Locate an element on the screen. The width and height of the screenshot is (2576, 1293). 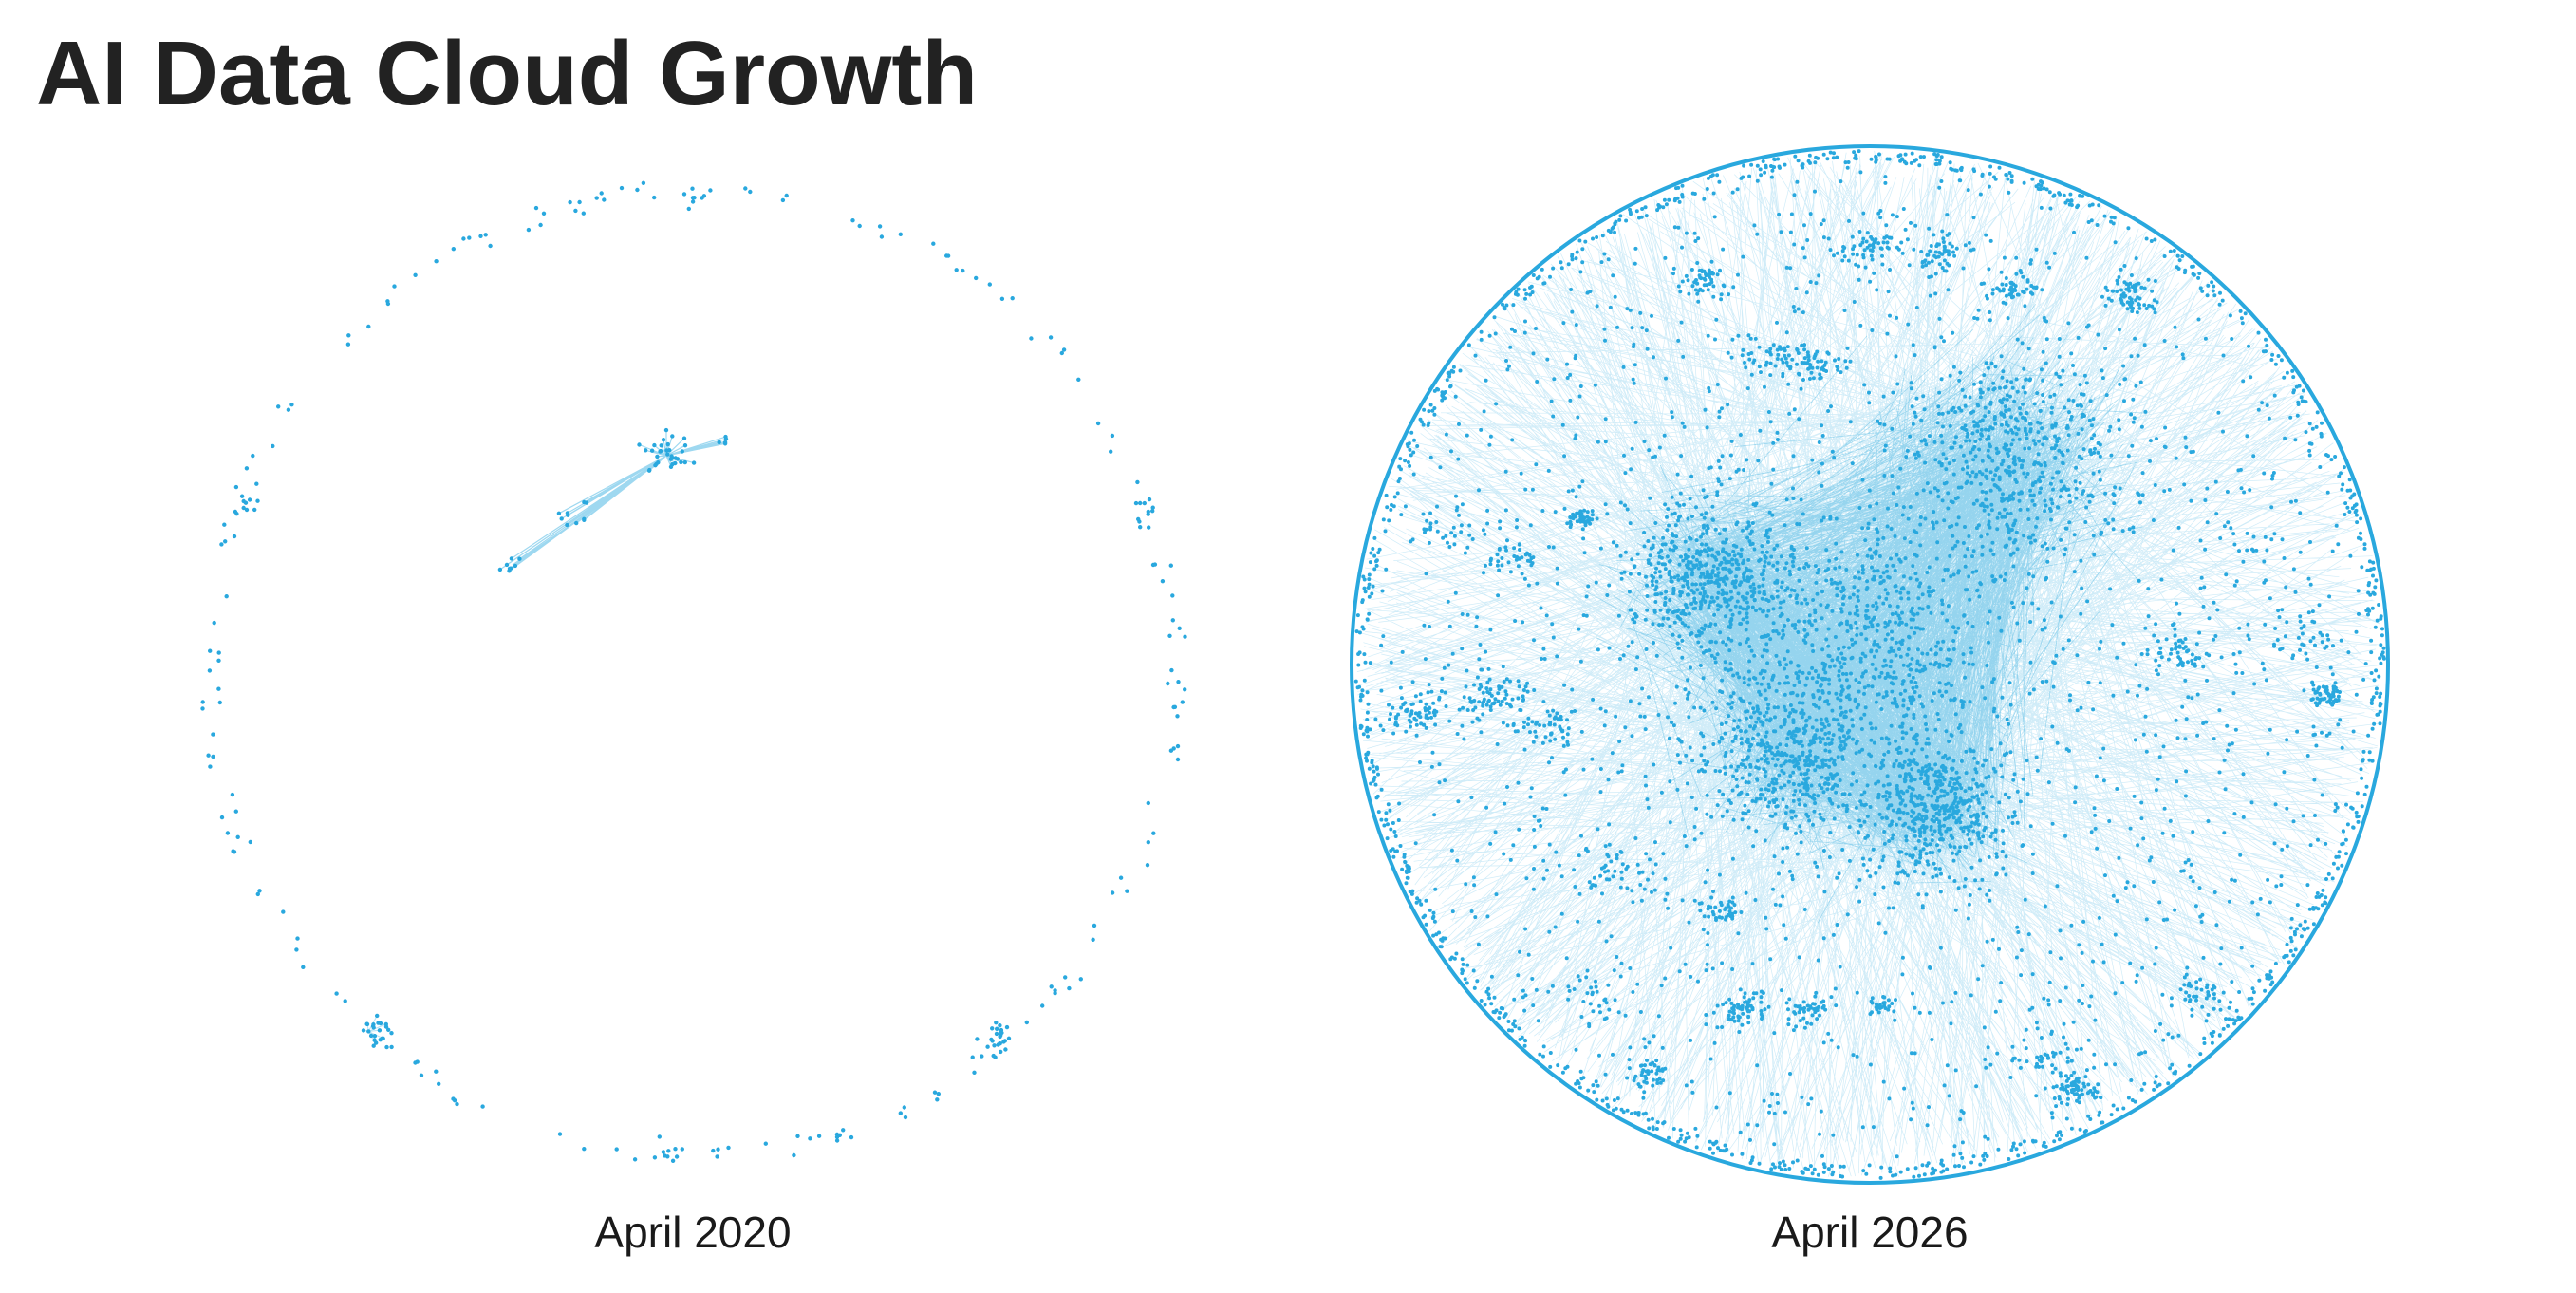
caption-april-2020: April 2020 is located at coordinates (693, 1232).